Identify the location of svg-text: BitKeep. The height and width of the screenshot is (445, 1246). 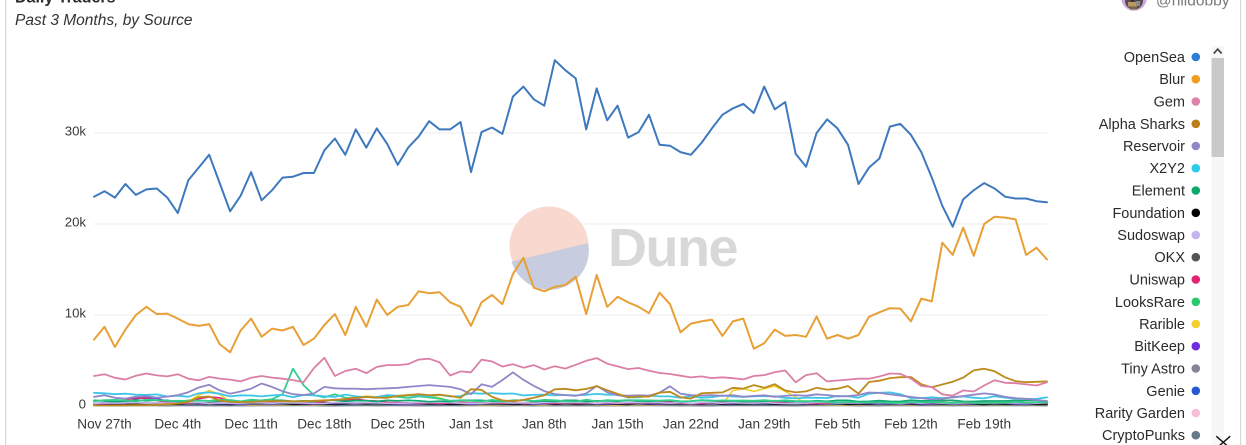
(1159, 347).